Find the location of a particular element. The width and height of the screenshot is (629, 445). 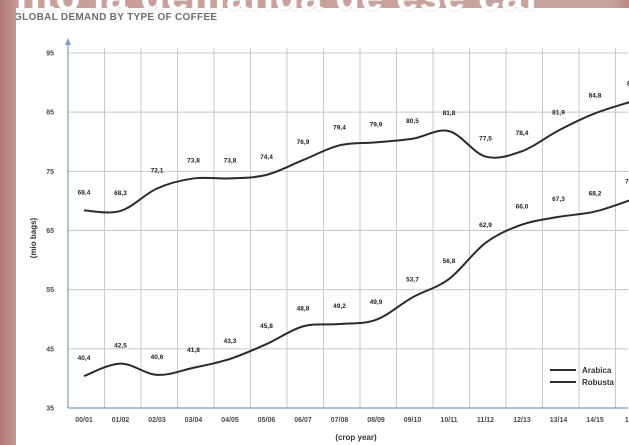

header-overlay-text: nto la demanda de ese caf is located at coordinates (322, 6).